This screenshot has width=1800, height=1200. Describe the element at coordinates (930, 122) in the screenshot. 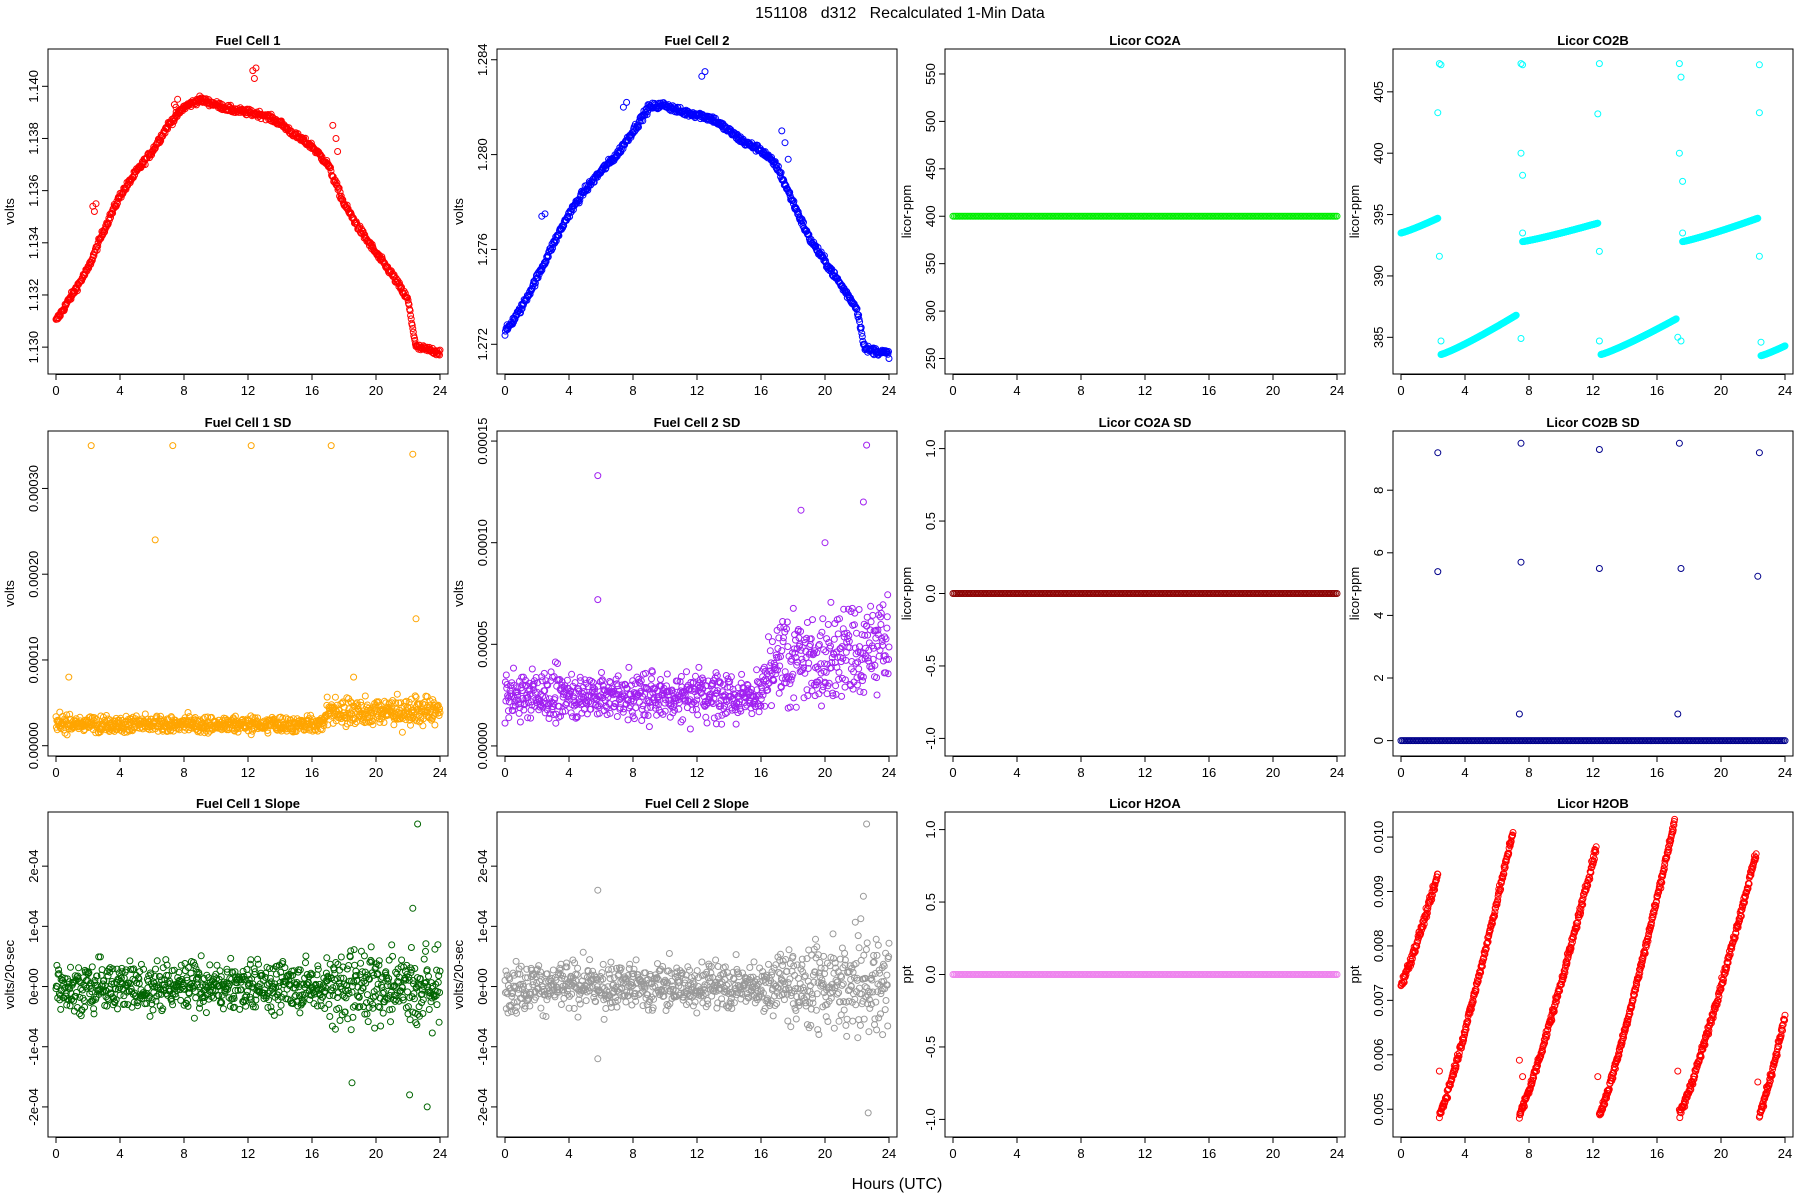

I see `y-tick-label: 500` at that location.